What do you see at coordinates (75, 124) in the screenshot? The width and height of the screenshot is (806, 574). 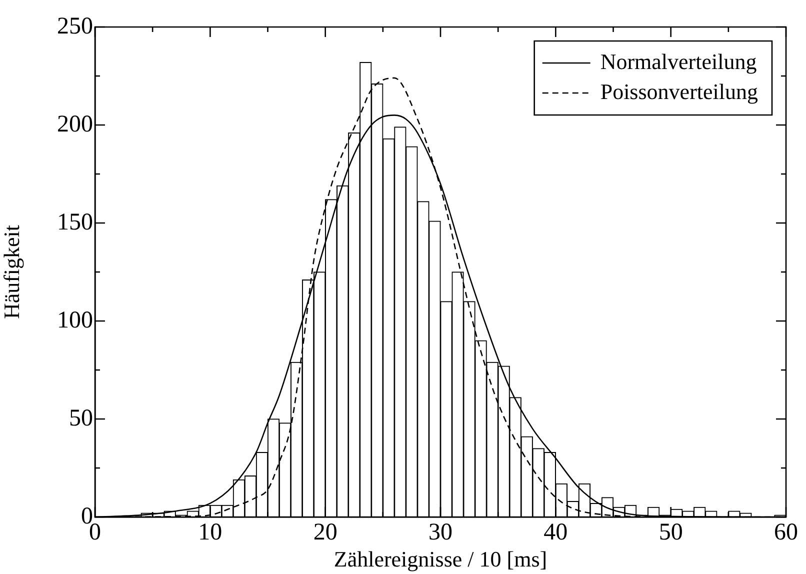 I see `y-tick-label: 200` at bounding box center [75, 124].